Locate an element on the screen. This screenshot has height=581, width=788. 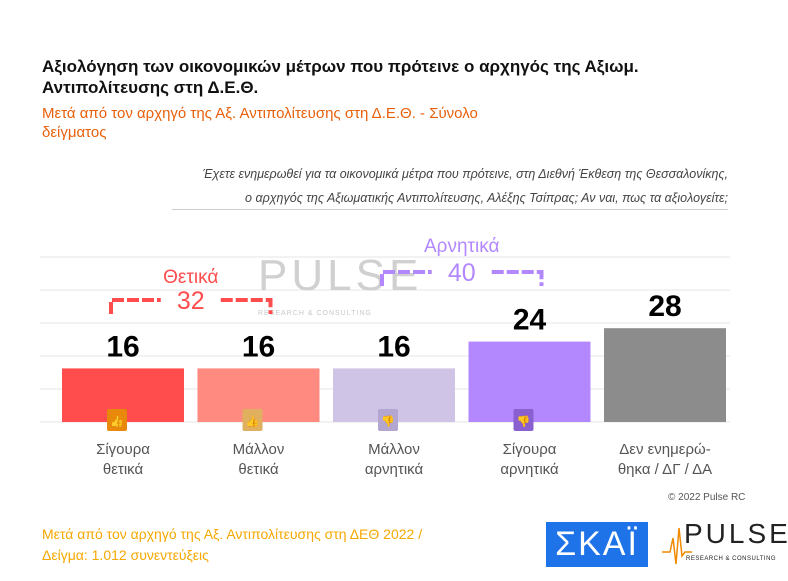
thumbs-up-icon-glyph: 👍 is located at coordinates (253, 421).